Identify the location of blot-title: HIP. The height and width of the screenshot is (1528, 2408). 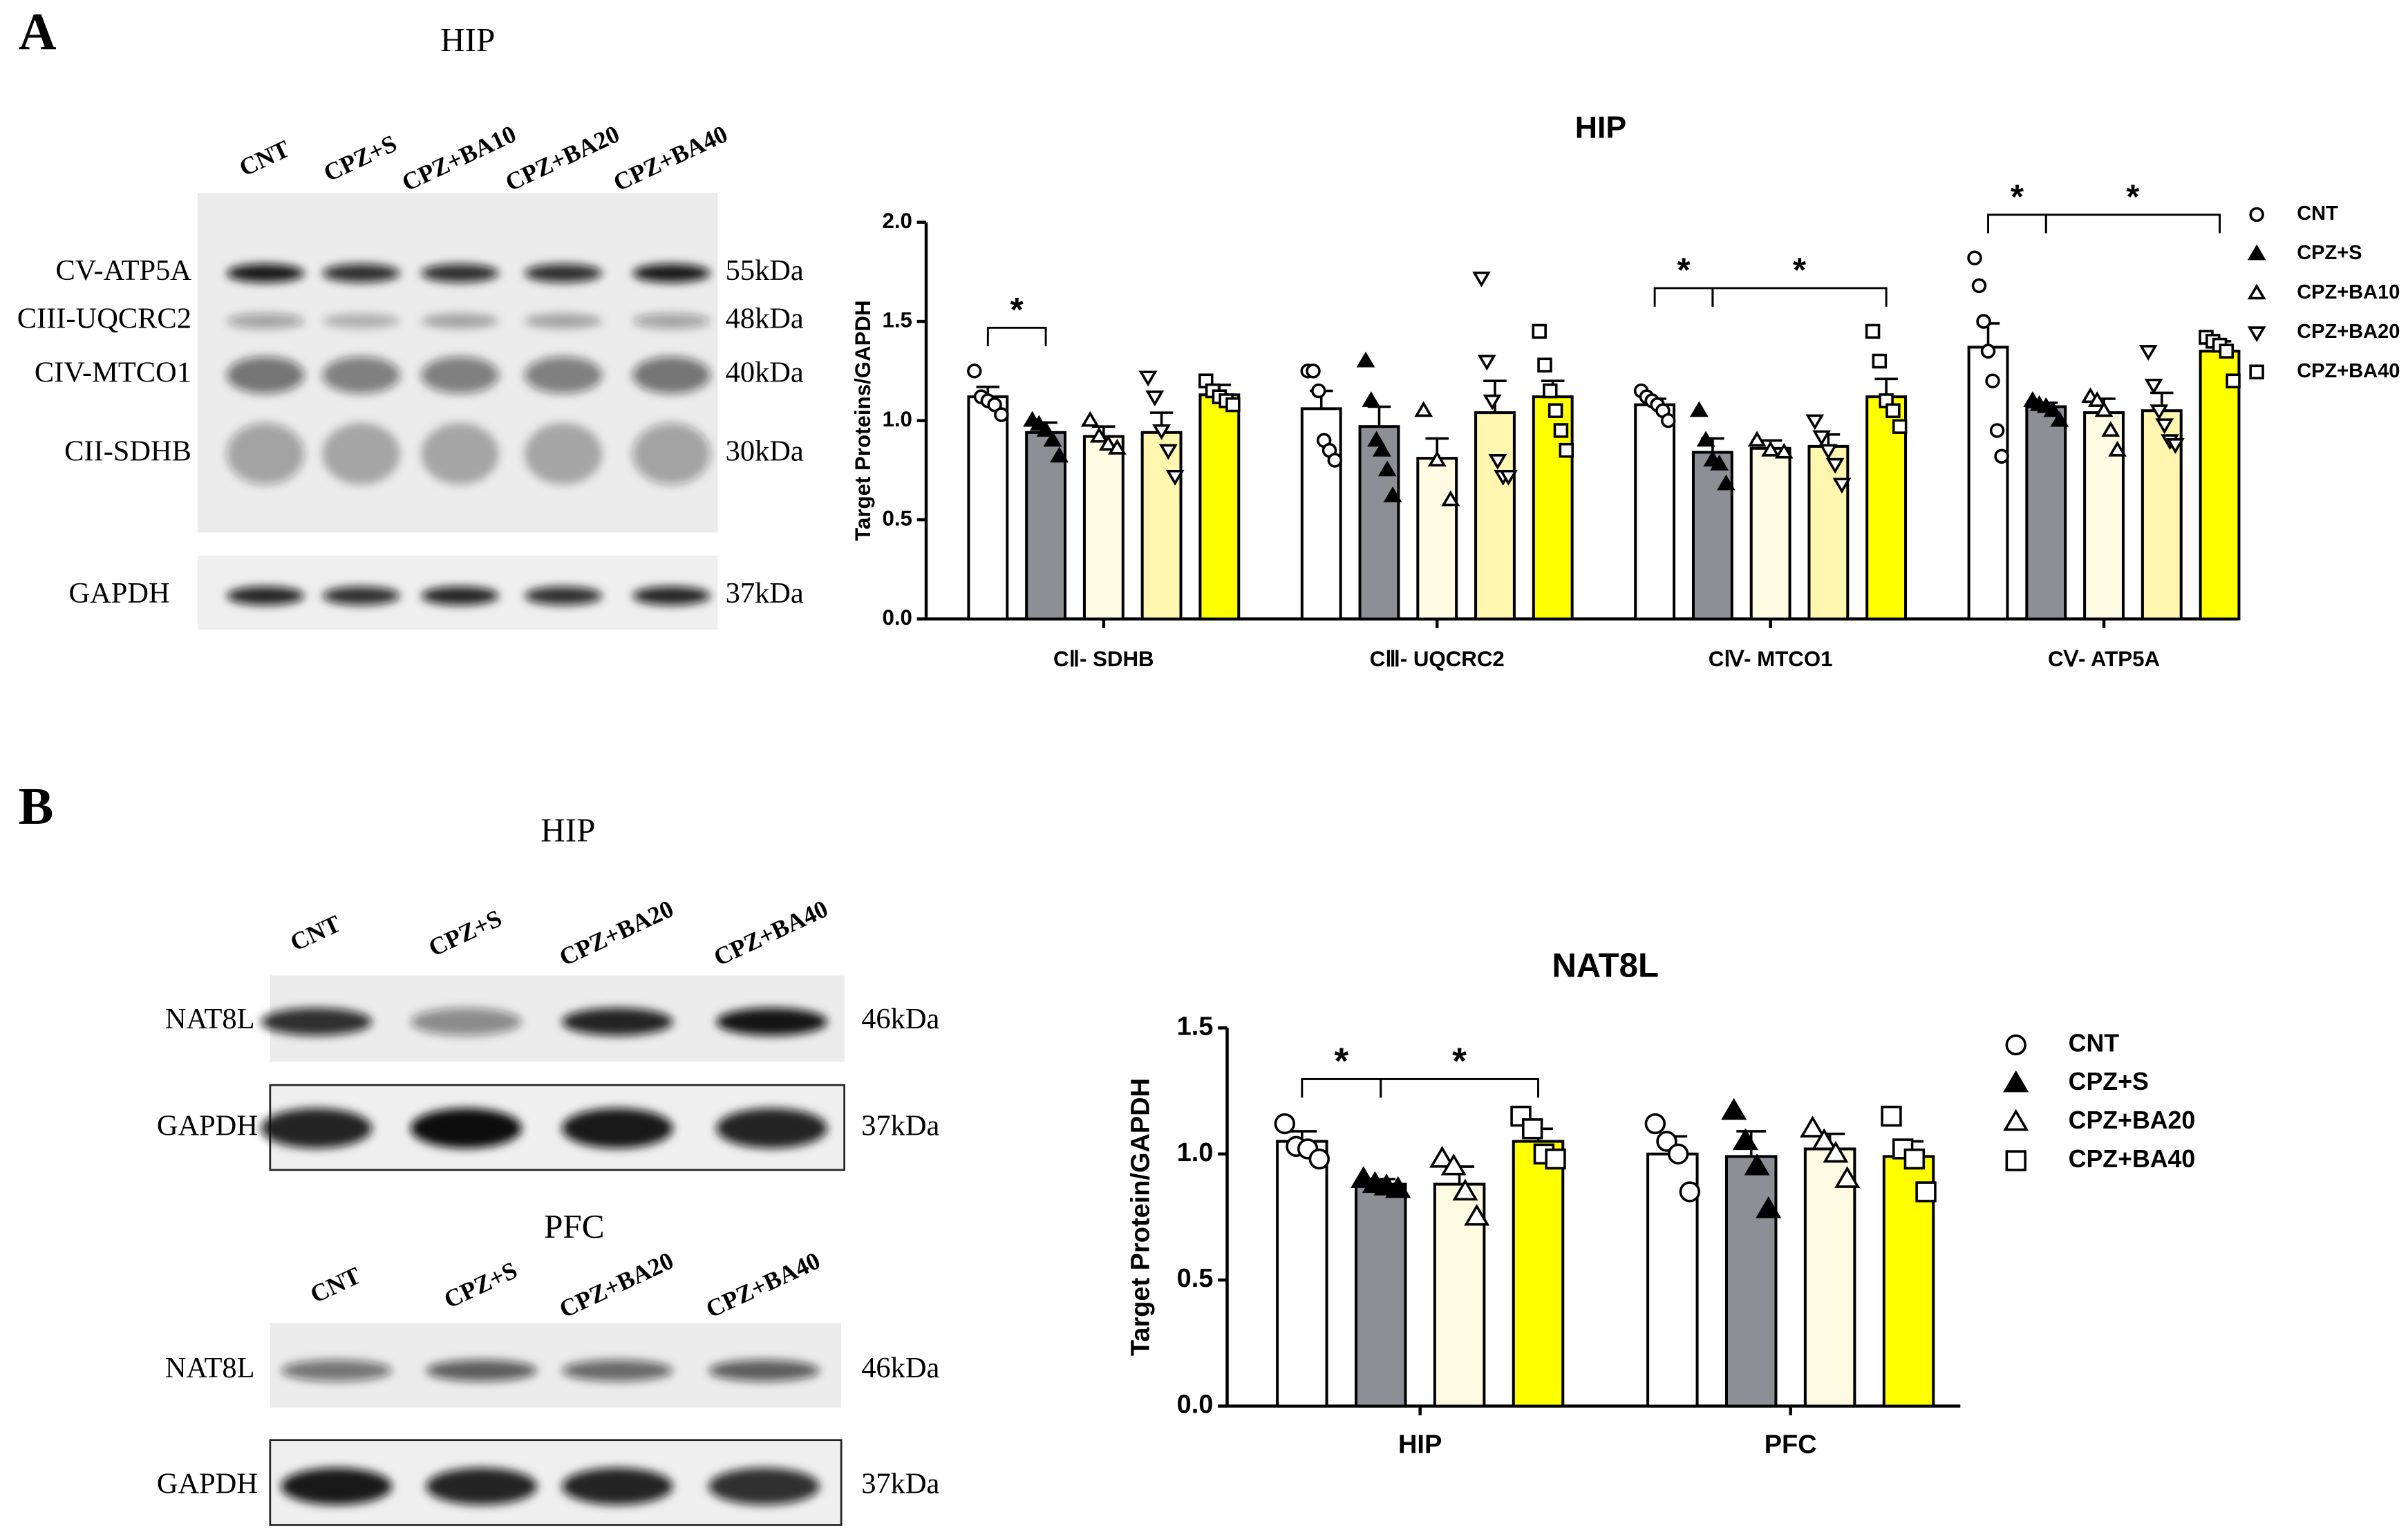
(567, 830).